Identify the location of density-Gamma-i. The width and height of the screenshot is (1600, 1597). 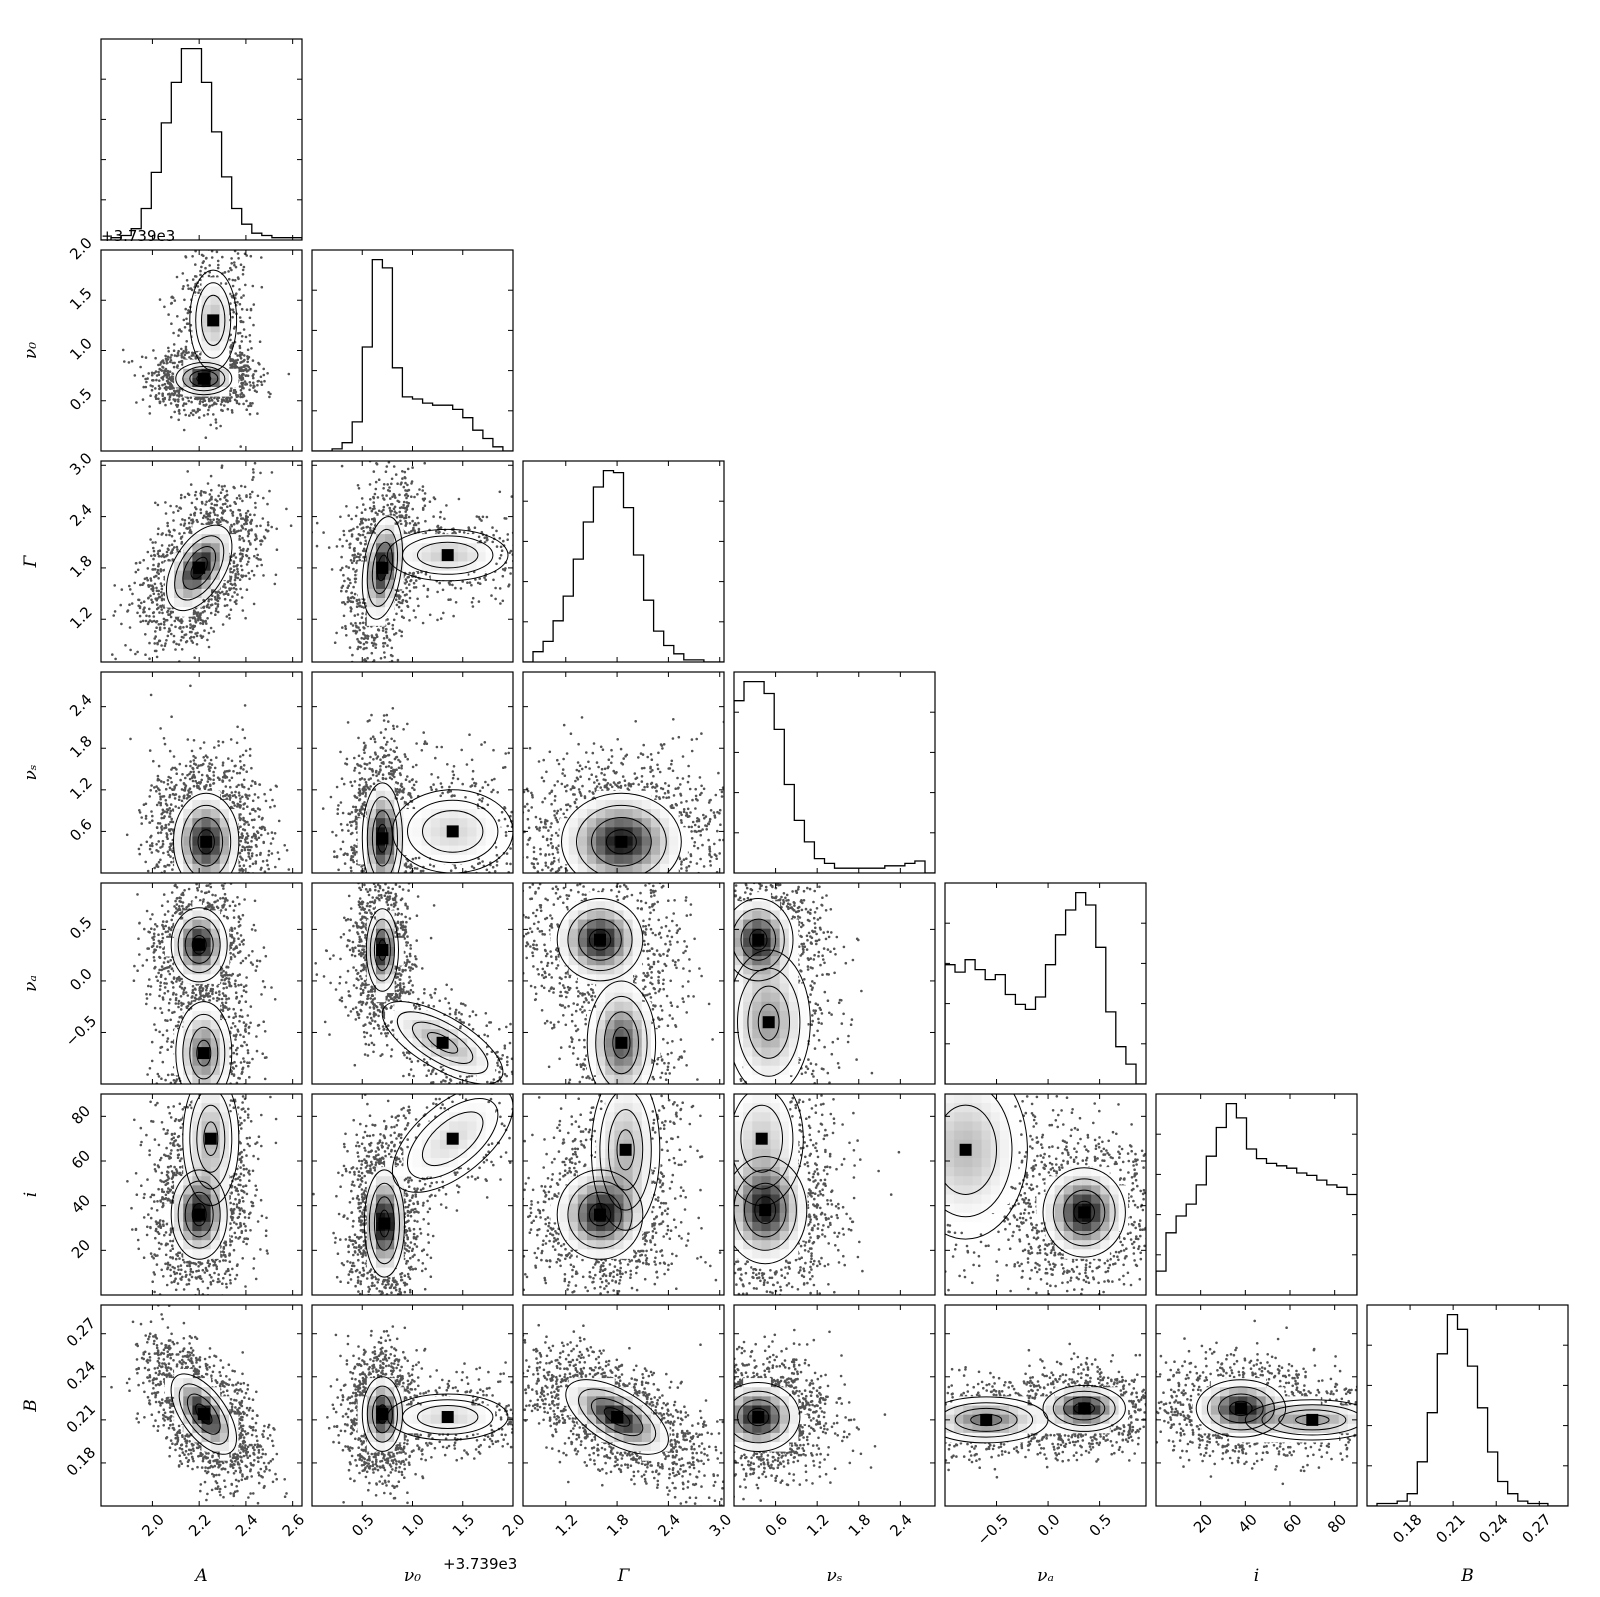
(622, 1194).